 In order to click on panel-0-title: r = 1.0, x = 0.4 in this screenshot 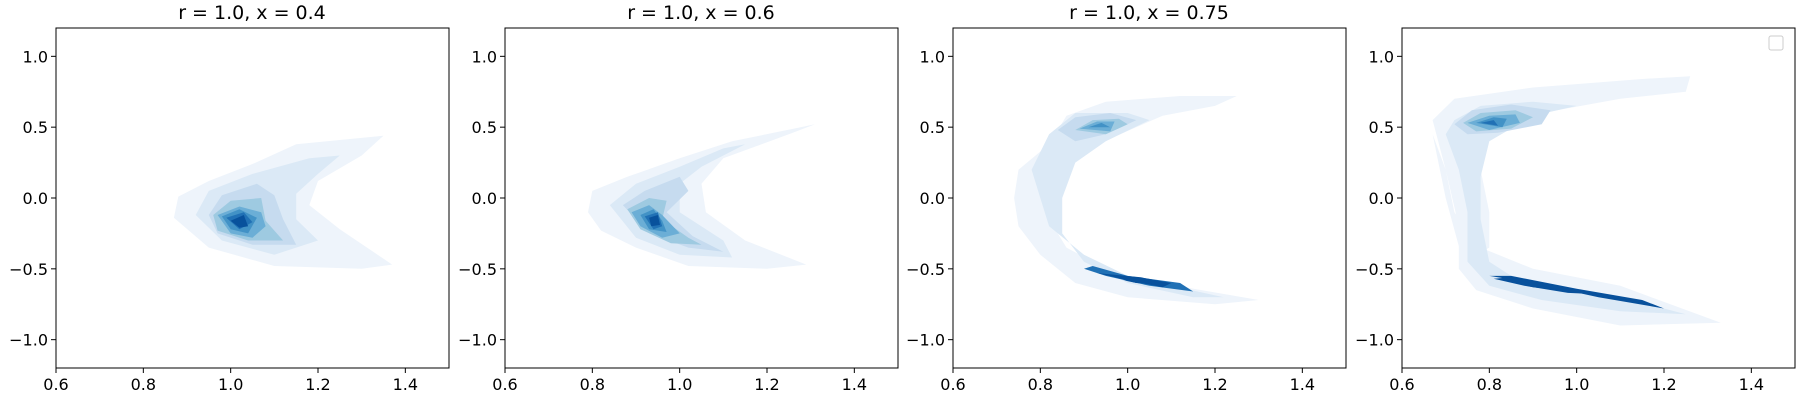, I will do `click(252, 13)`.